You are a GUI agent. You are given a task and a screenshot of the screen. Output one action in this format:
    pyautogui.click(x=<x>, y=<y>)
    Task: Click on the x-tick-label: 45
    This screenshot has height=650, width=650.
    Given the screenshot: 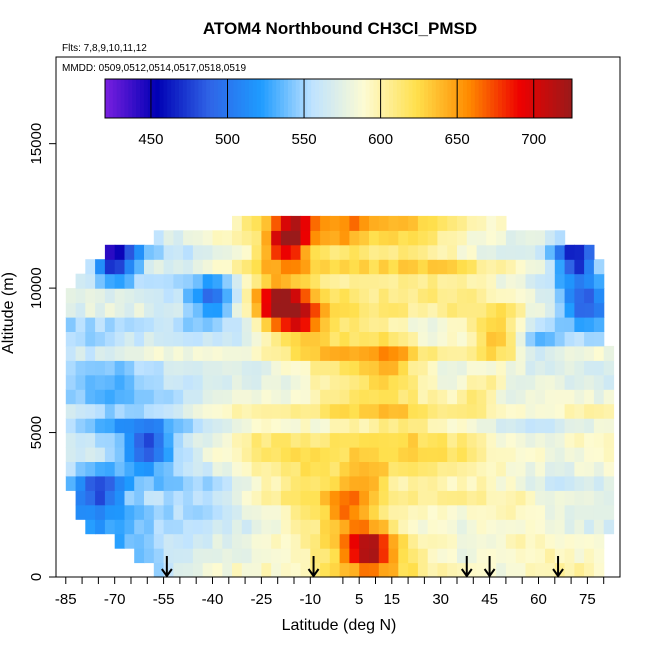 What is the action you would take?
    pyautogui.click(x=489, y=599)
    